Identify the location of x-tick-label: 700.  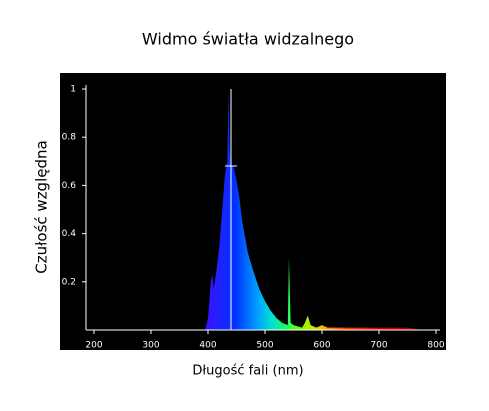
(378, 346).